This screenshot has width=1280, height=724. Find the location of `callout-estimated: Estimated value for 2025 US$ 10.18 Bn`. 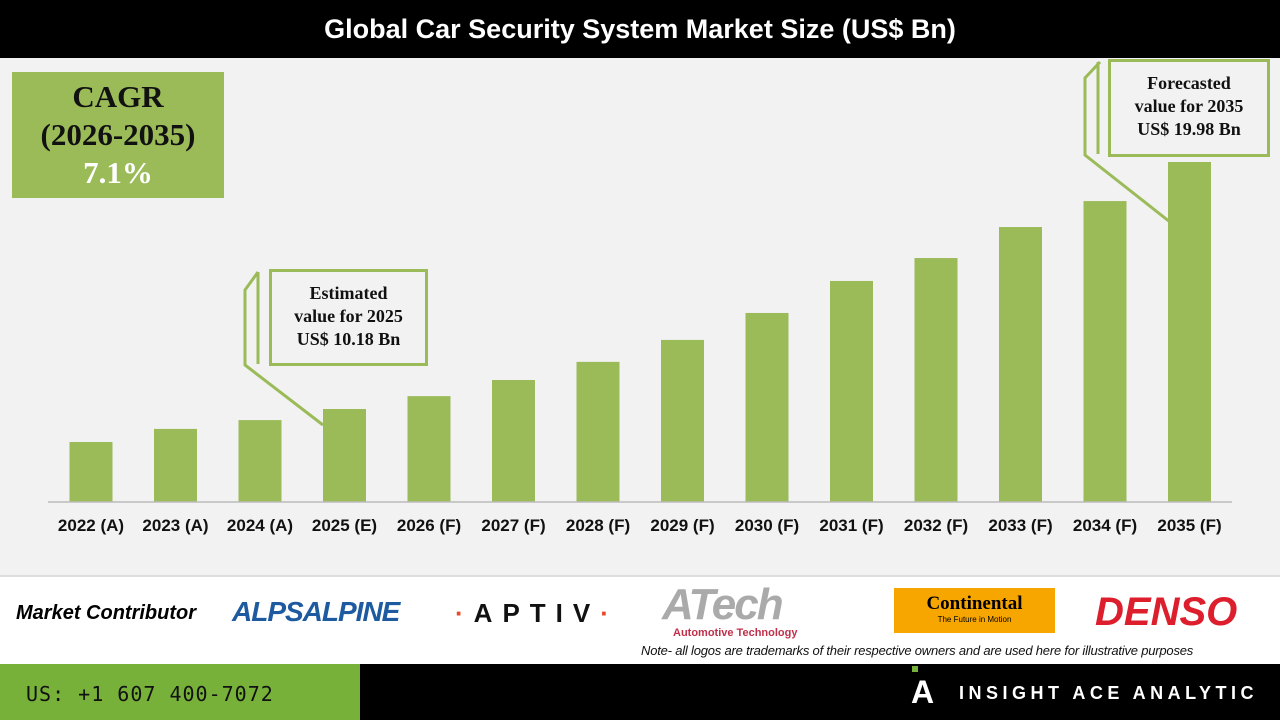

callout-estimated: Estimated value for 2025 US$ 10.18 Bn is located at coordinates (348, 317).